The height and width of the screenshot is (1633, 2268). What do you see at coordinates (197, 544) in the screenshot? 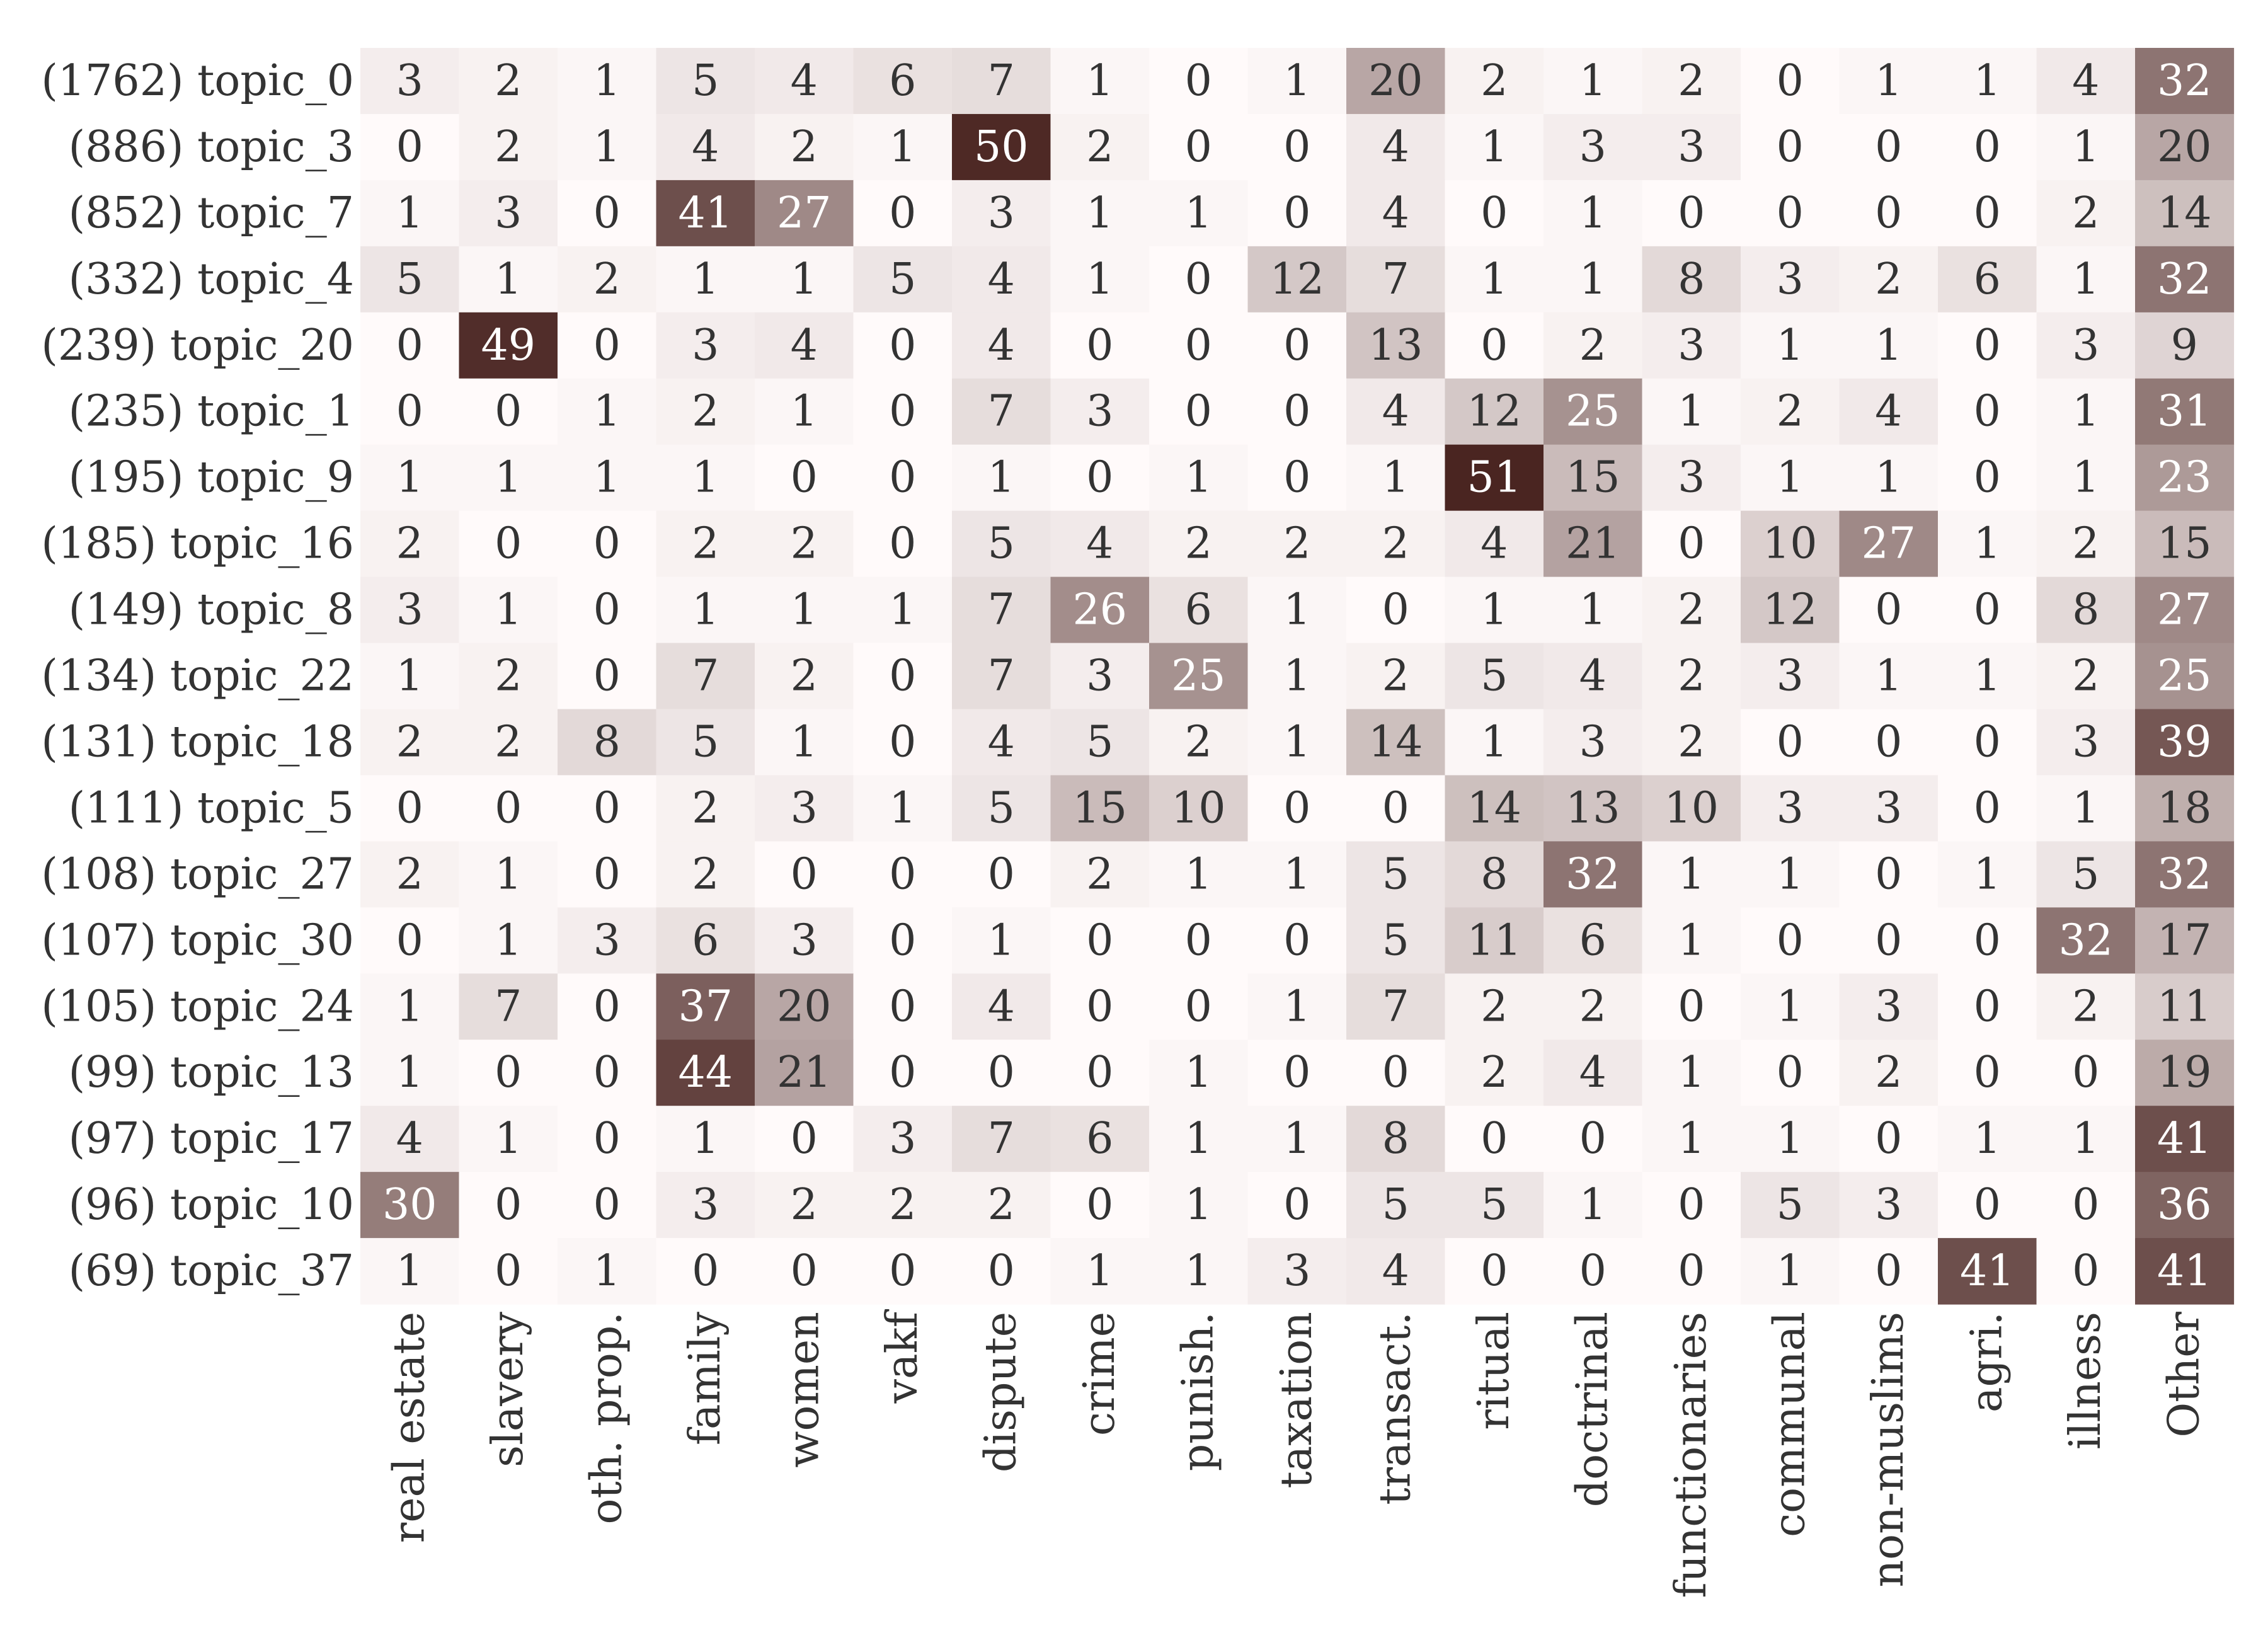
I see `row-label: (185) topic_16` at bounding box center [197, 544].